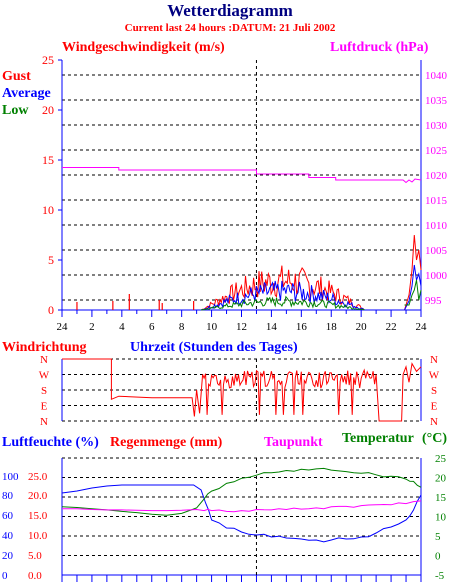  What do you see at coordinates (35, 556) in the screenshot?
I see `rain-tick-label: 5.0` at bounding box center [35, 556].